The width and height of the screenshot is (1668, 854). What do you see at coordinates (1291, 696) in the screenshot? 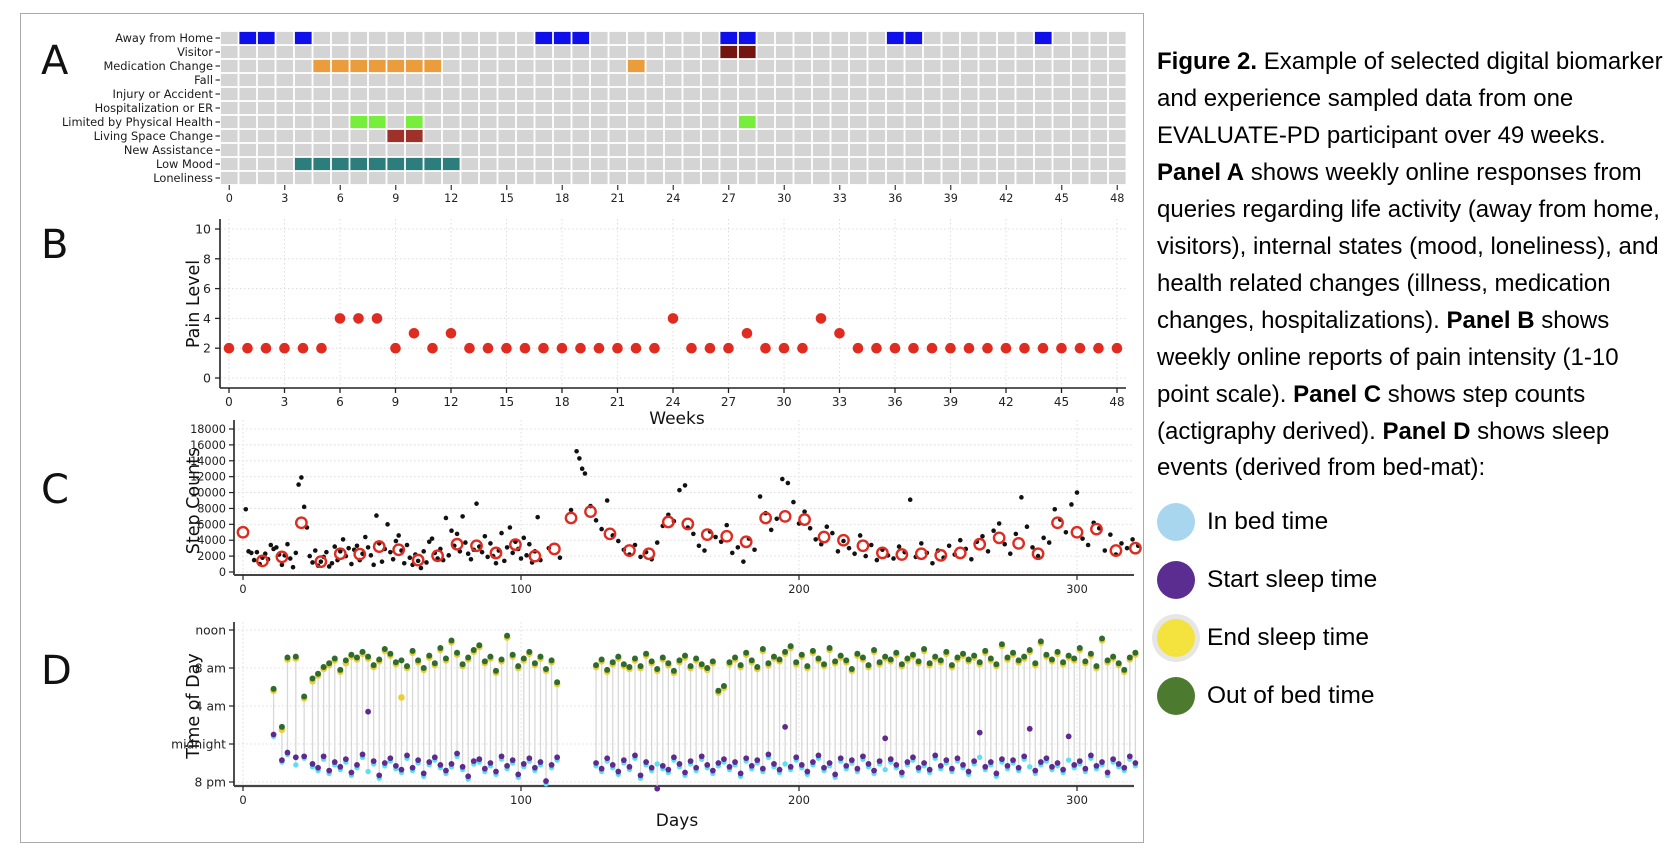
I see `legend-item-label: Out of bed time` at bounding box center [1291, 696].